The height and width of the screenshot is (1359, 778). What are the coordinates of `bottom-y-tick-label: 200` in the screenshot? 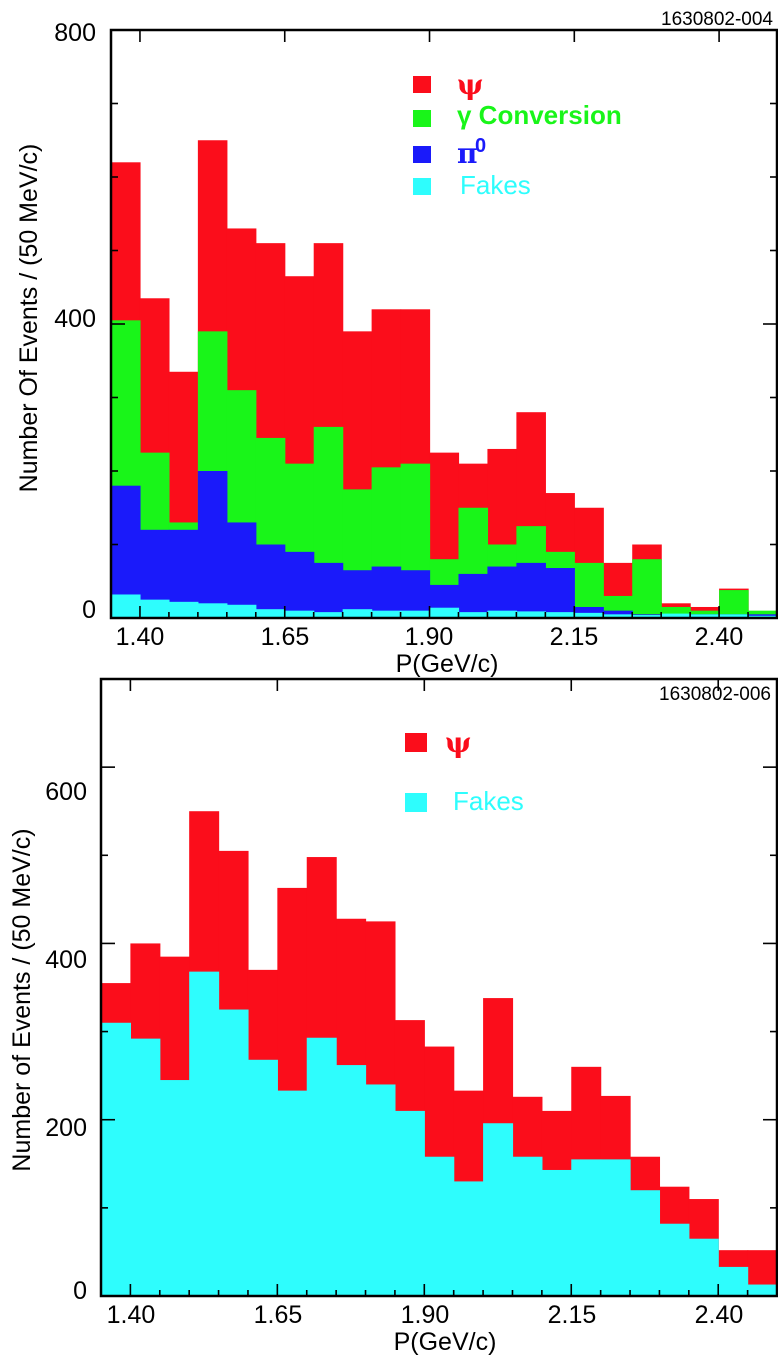 It's located at (66, 1128).